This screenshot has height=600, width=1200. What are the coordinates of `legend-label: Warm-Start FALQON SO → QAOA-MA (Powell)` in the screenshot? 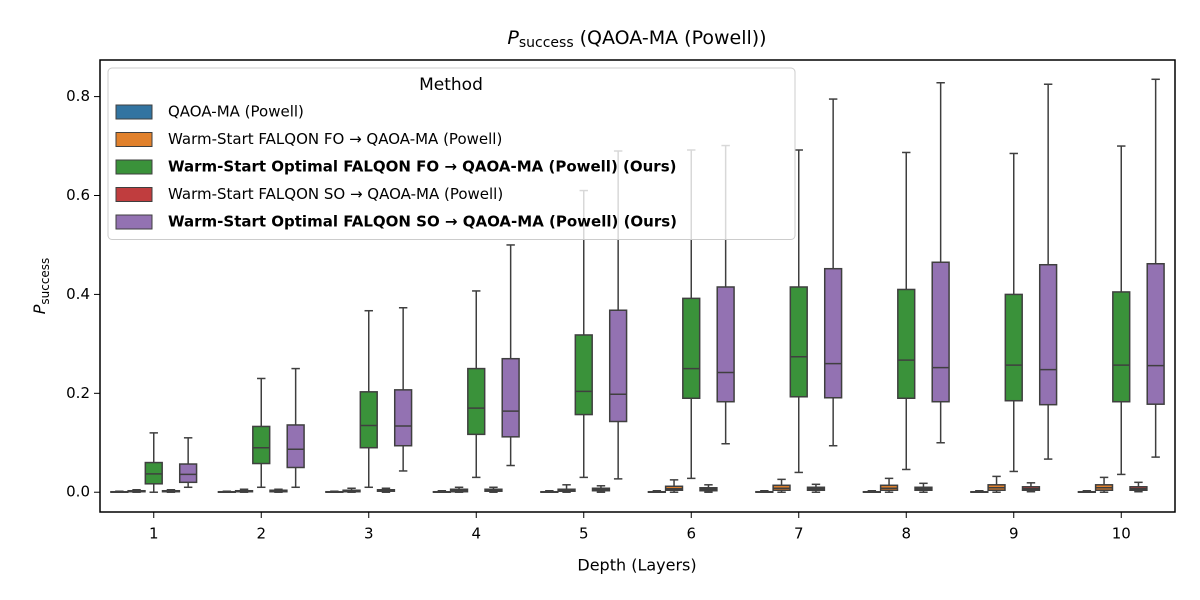 It's located at (335, 194).